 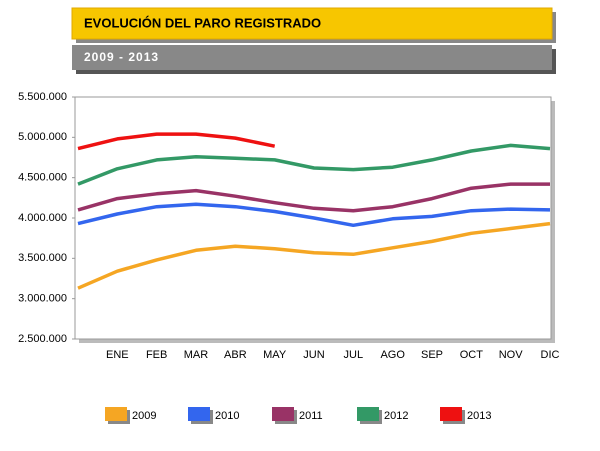 I want to click on y-tick-label: 5.500.000, so click(x=42, y=97).